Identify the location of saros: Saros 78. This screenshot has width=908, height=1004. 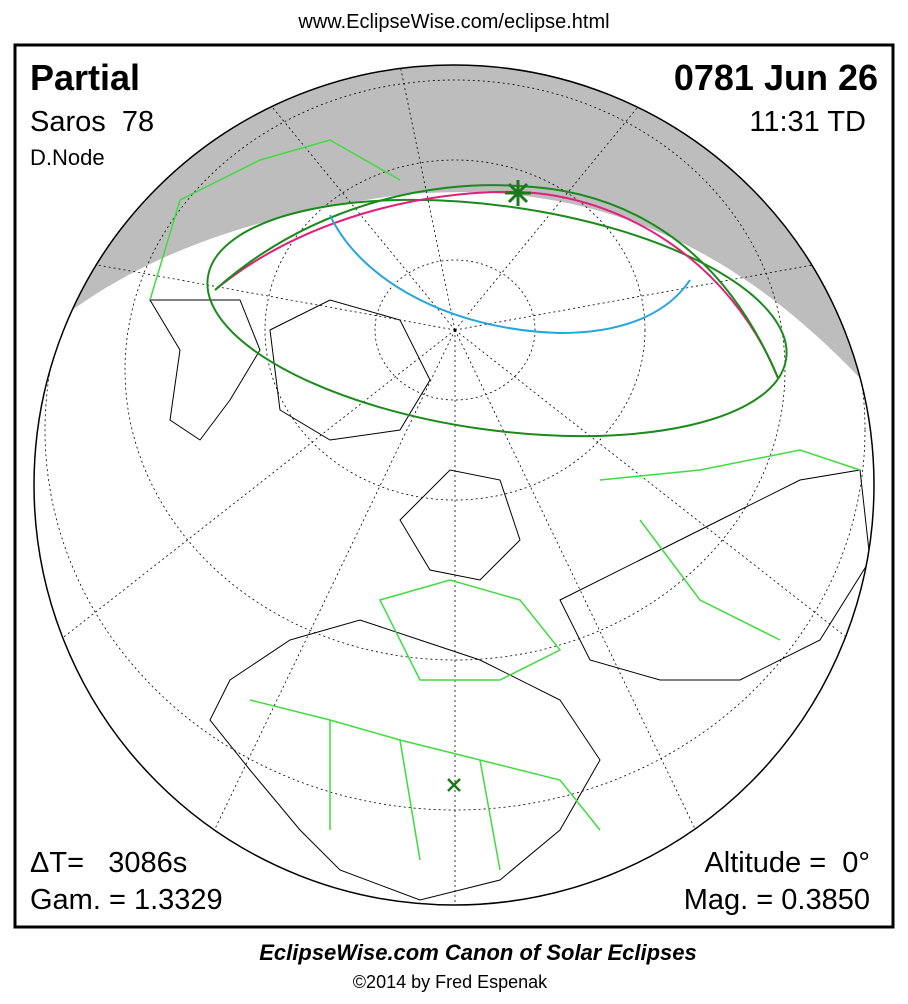
(92, 122).